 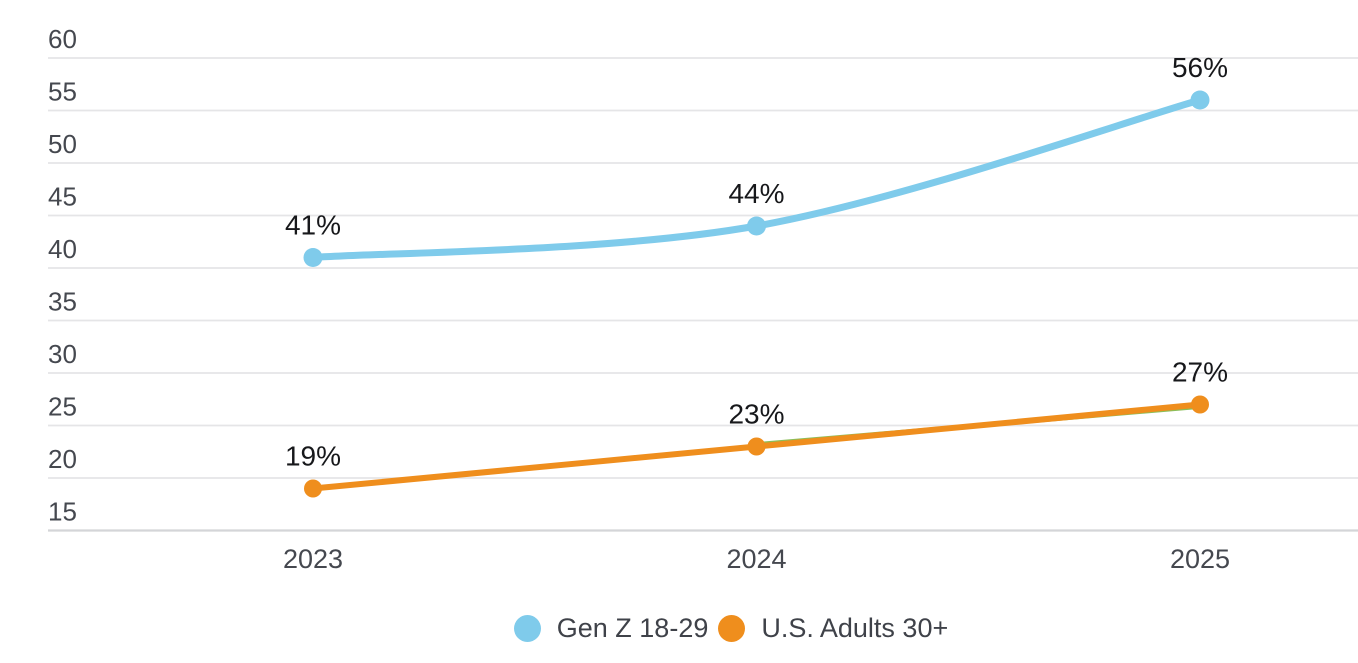 I want to click on data-point-label: 56%, so click(x=1200, y=67).